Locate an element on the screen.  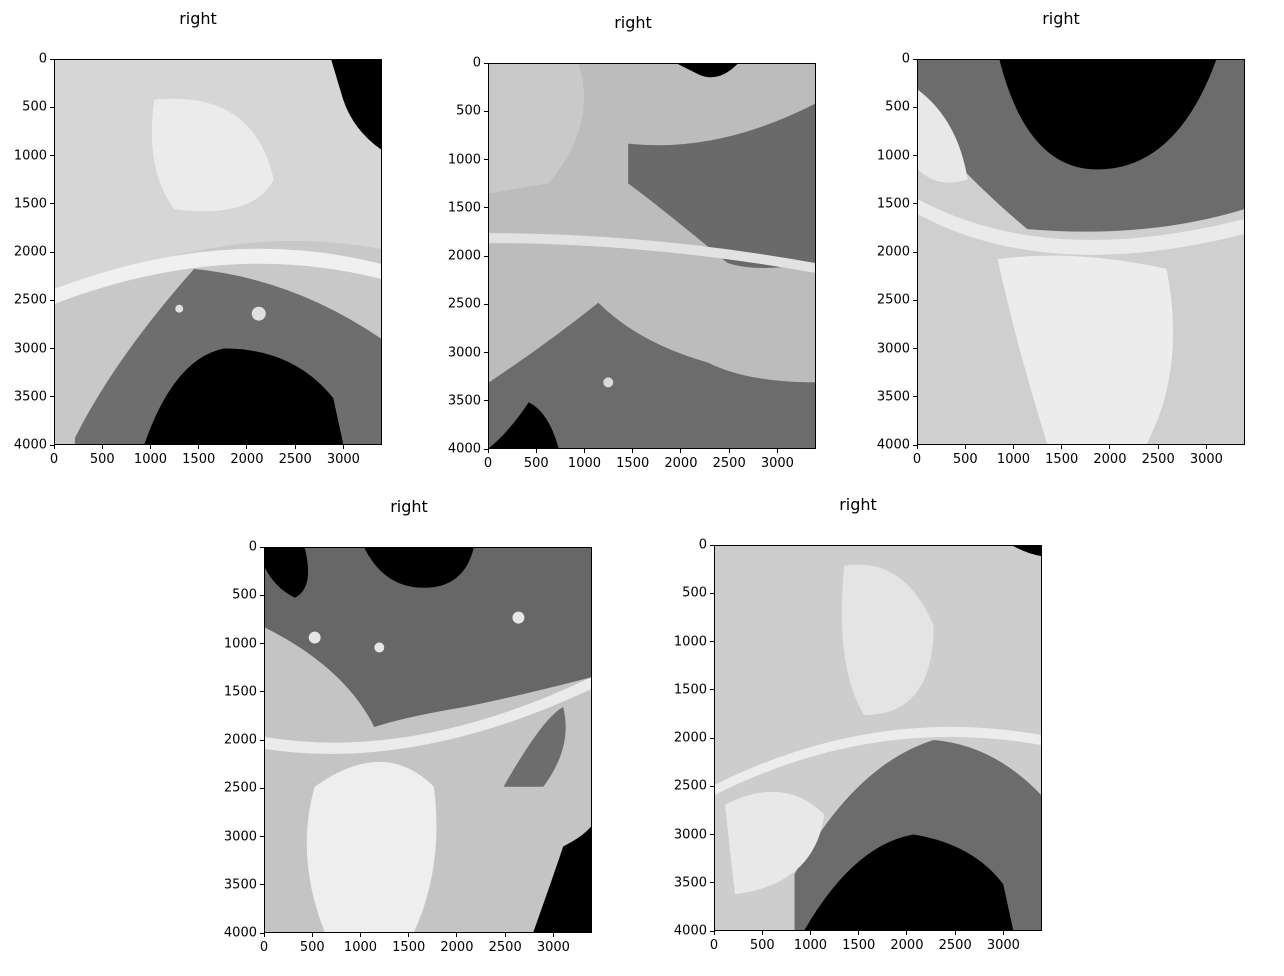
x-tick-label: 1000 is located at coordinates (810, 945).